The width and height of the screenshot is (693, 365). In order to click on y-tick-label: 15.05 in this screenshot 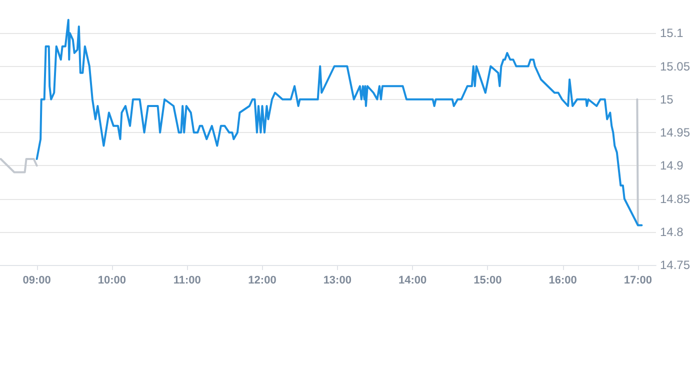, I will do `click(675, 66)`.